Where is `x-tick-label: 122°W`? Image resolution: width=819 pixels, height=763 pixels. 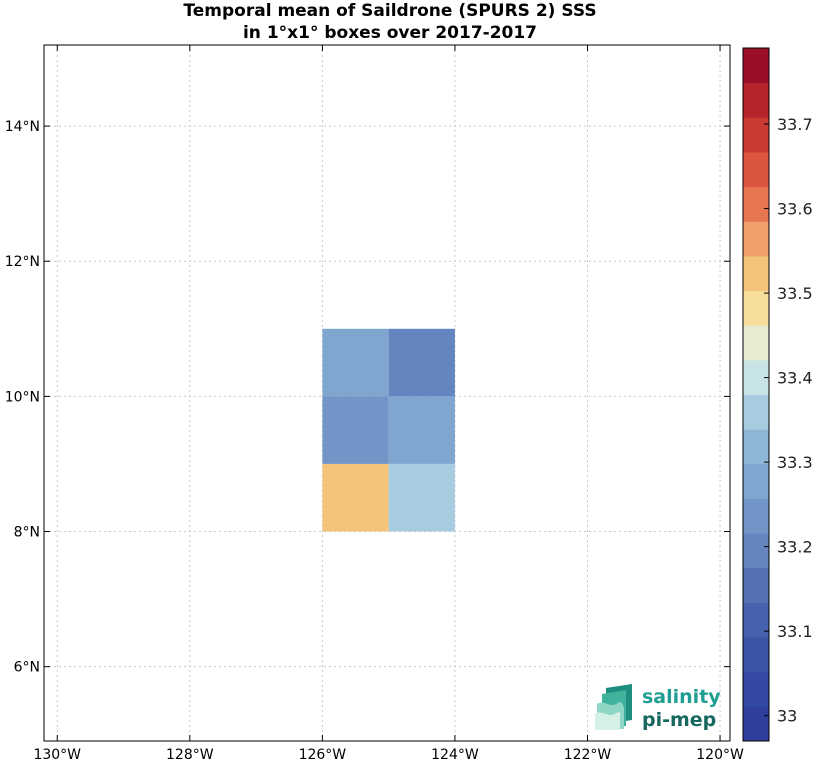
x-tick-label: 122°W is located at coordinates (588, 755).